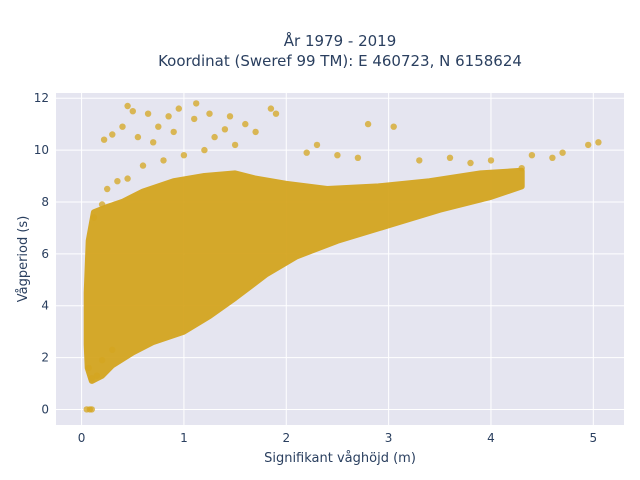  Describe the element at coordinates (45, 202) in the screenshot. I see `y-tick-label: 8` at that location.